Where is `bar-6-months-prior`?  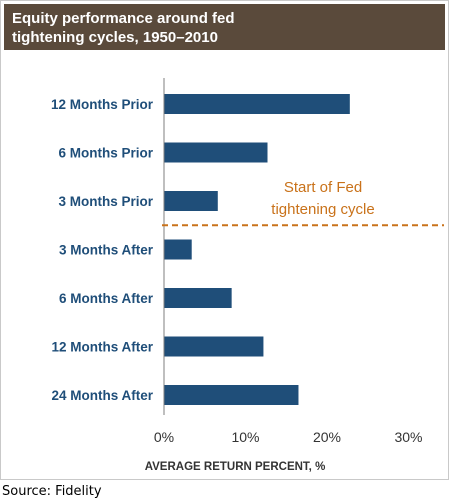
bar-6-months-prior is located at coordinates (216, 152).